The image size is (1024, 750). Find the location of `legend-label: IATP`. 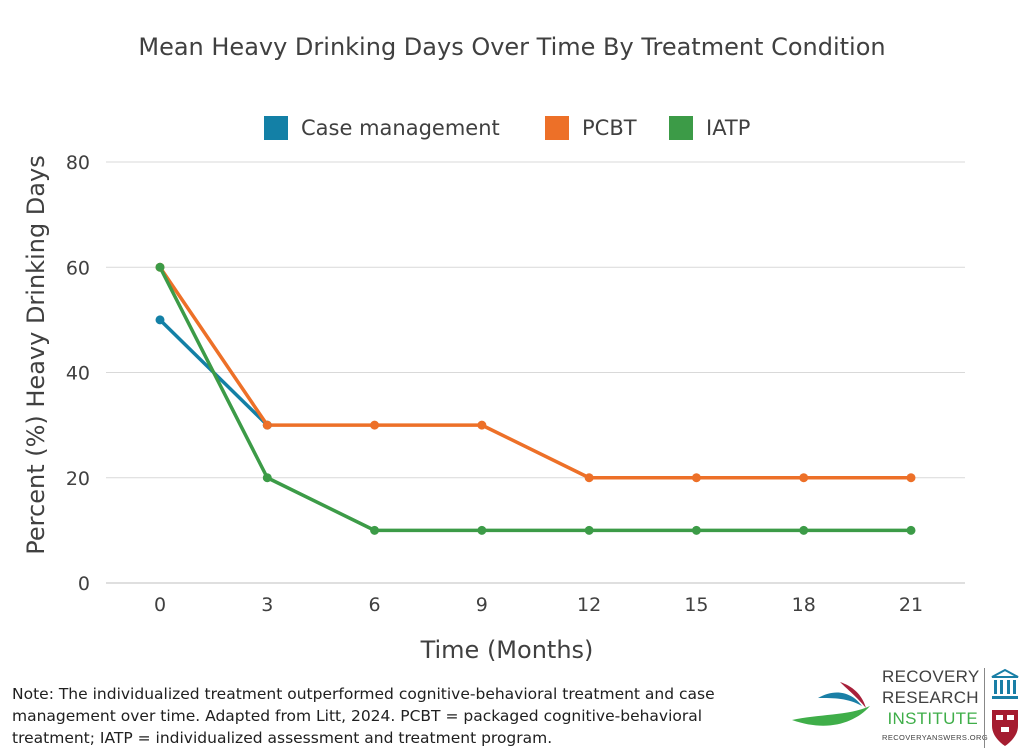

legend-label: IATP is located at coordinates (728, 128).